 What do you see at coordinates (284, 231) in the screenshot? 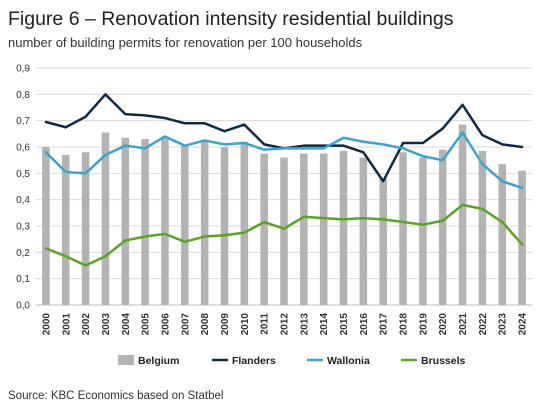
I see `bar-belgium-2012` at bounding box center [284, 231].